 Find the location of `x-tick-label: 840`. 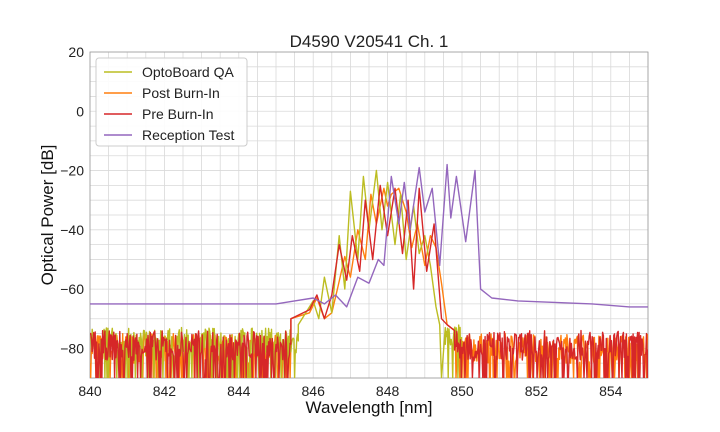

x-tick-label: 840 is located at coordinates (90, 391).